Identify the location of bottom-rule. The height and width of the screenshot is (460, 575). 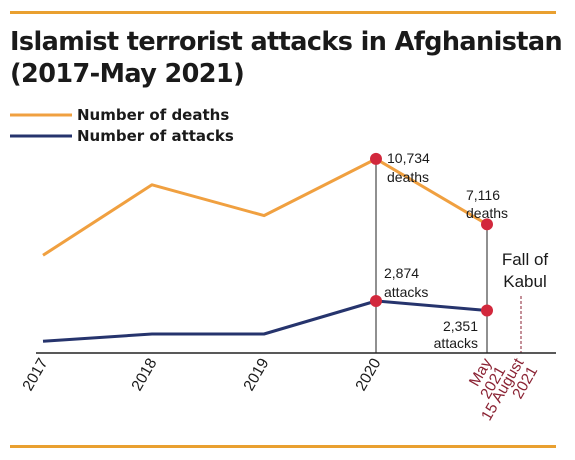
(283, 446).